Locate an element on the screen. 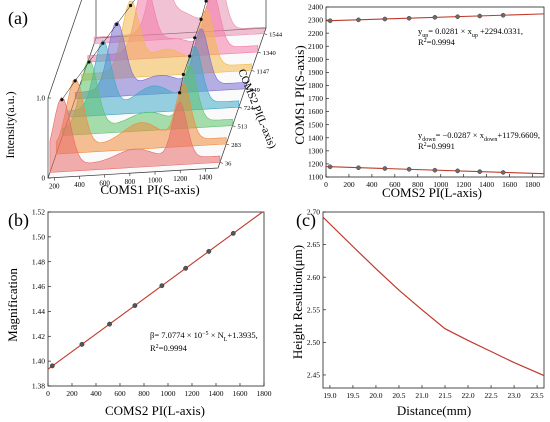 This screenshot has width=550, height=422. y-tick-label: 2000 is located at coordinates (315, 59).